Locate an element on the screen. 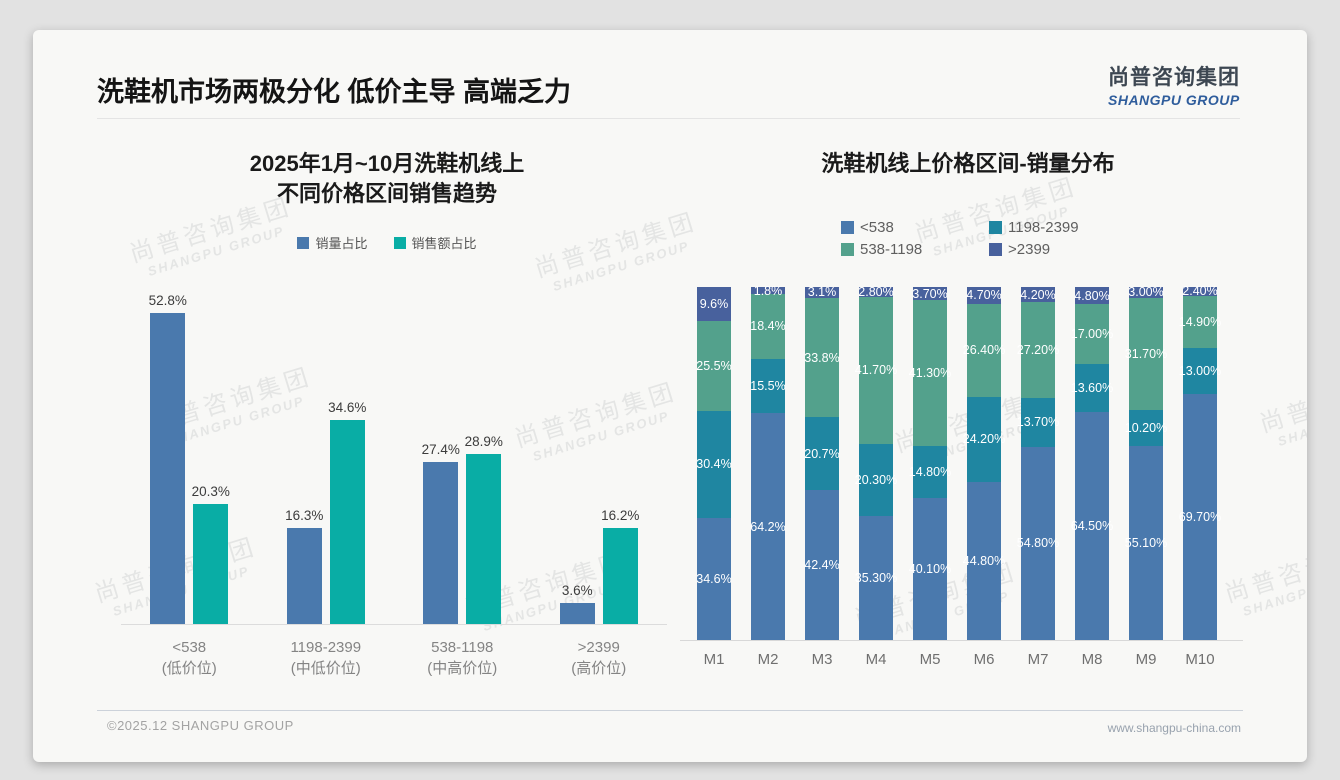  segment-value-label: 26.40% is located at coordinates (984, 350).